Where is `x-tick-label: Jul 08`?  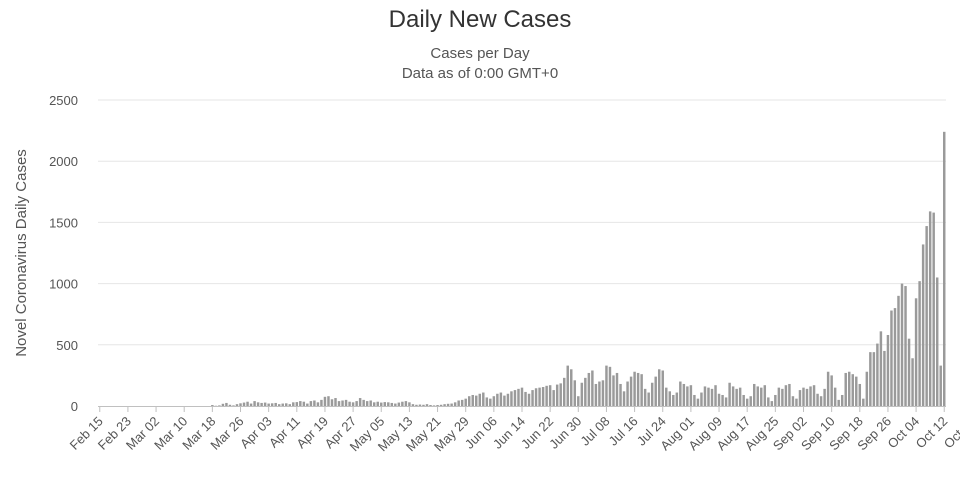 x-tick-label: Jul 08 is located at coordinates (594, 431).